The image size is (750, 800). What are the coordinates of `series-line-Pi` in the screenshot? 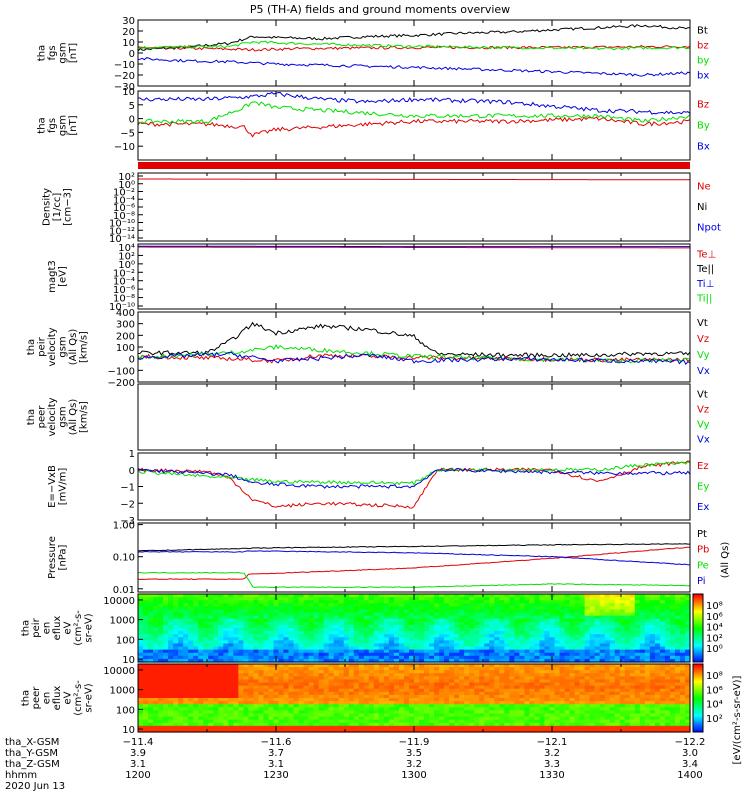 It's located at (414, 558).